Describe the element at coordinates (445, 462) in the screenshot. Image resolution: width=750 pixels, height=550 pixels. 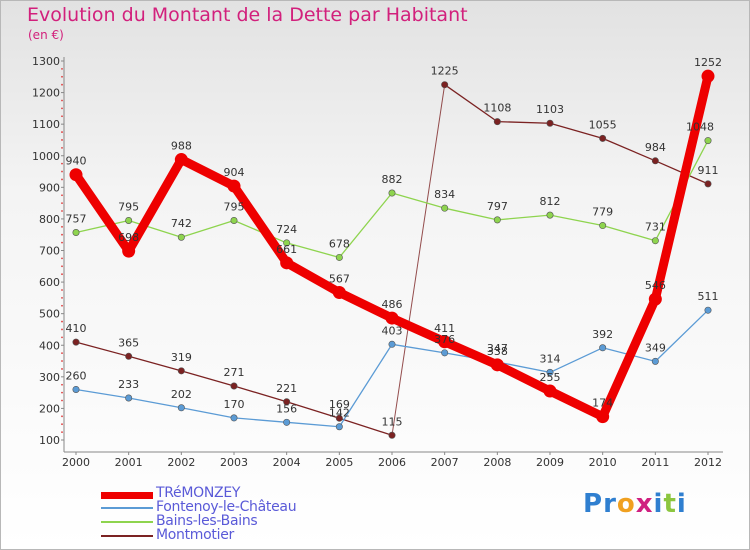
I see `x-tick-label: 2007` at that location.